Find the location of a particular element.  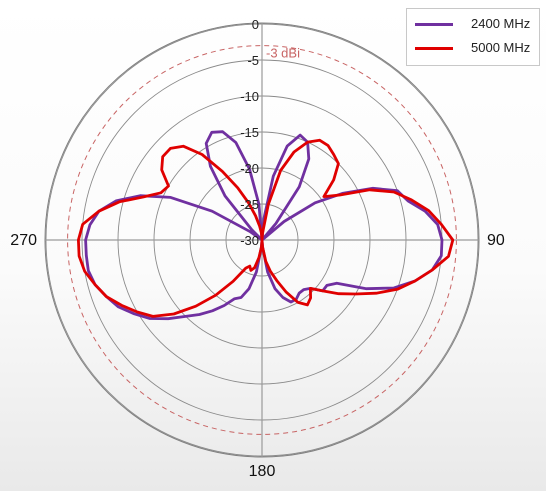

angular-label-180: 180 is located at coordinates (262, 471).